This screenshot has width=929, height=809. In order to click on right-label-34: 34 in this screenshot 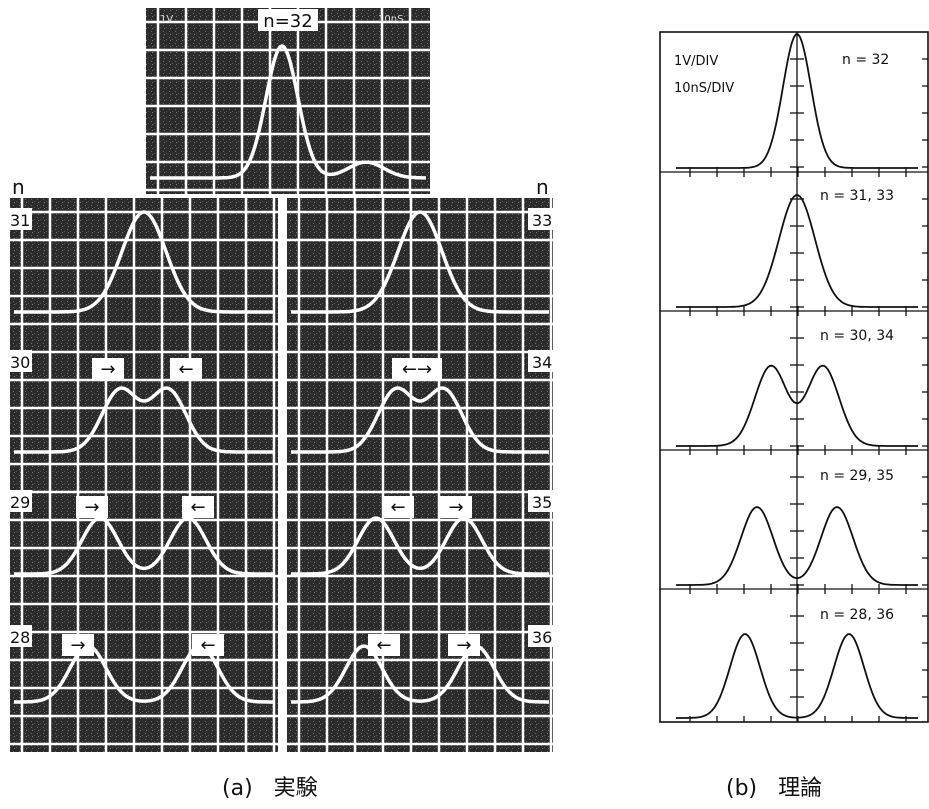, I will do `click(542, 362)`.